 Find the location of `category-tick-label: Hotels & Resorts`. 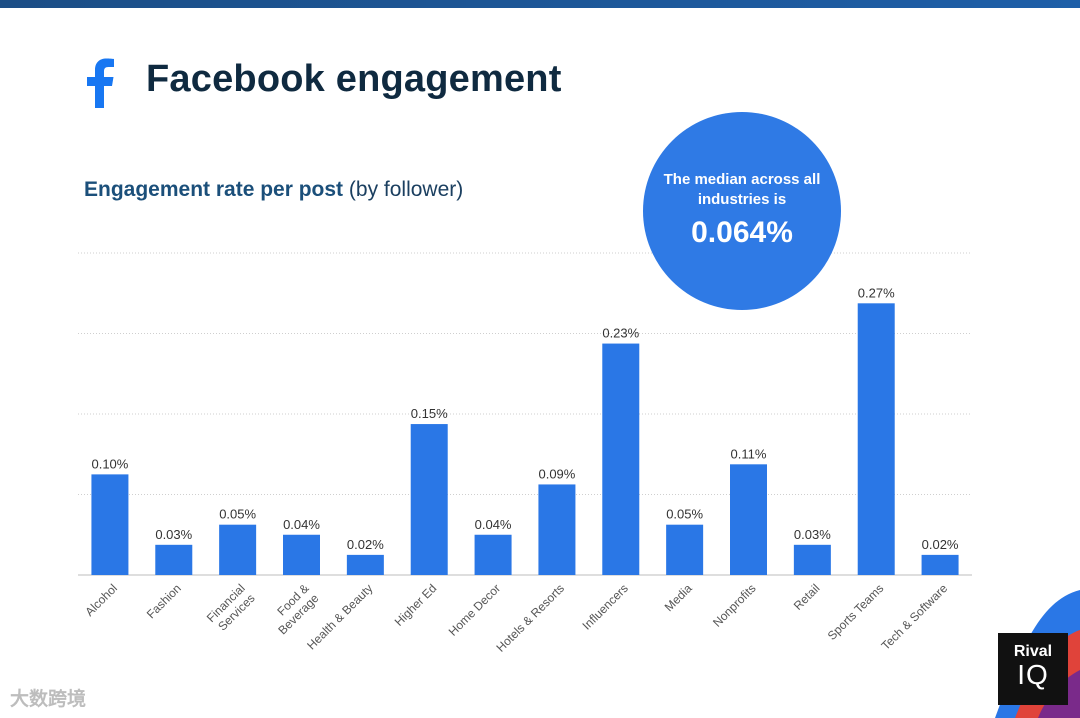

category-tick-label: Hotels & Resorts is located at coordinates (530, 618).